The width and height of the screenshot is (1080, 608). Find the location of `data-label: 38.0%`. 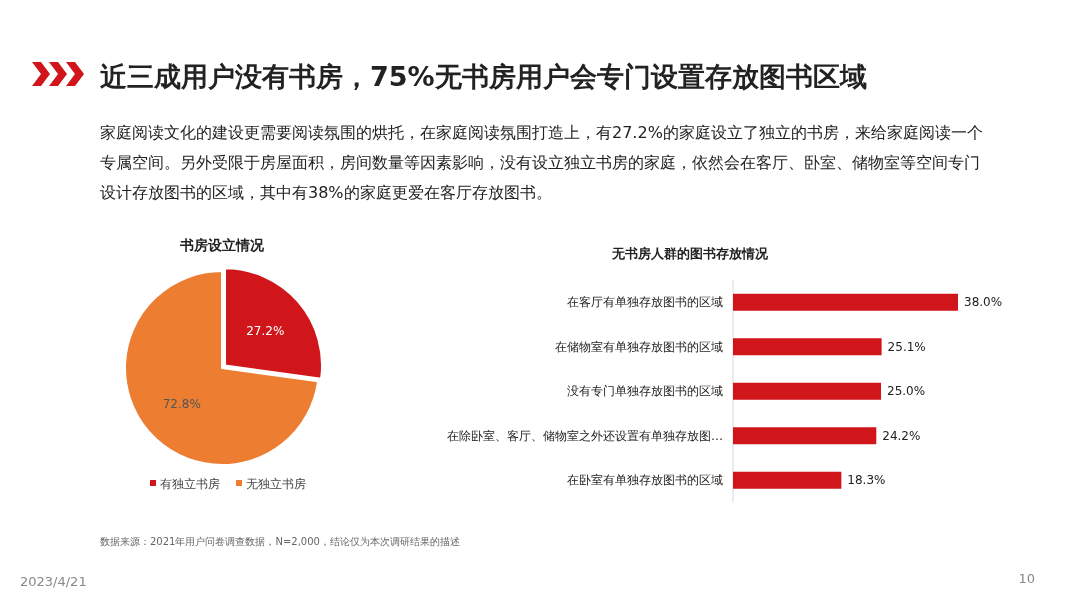

data-label: 38.0% is located at coordinates (983, 302).